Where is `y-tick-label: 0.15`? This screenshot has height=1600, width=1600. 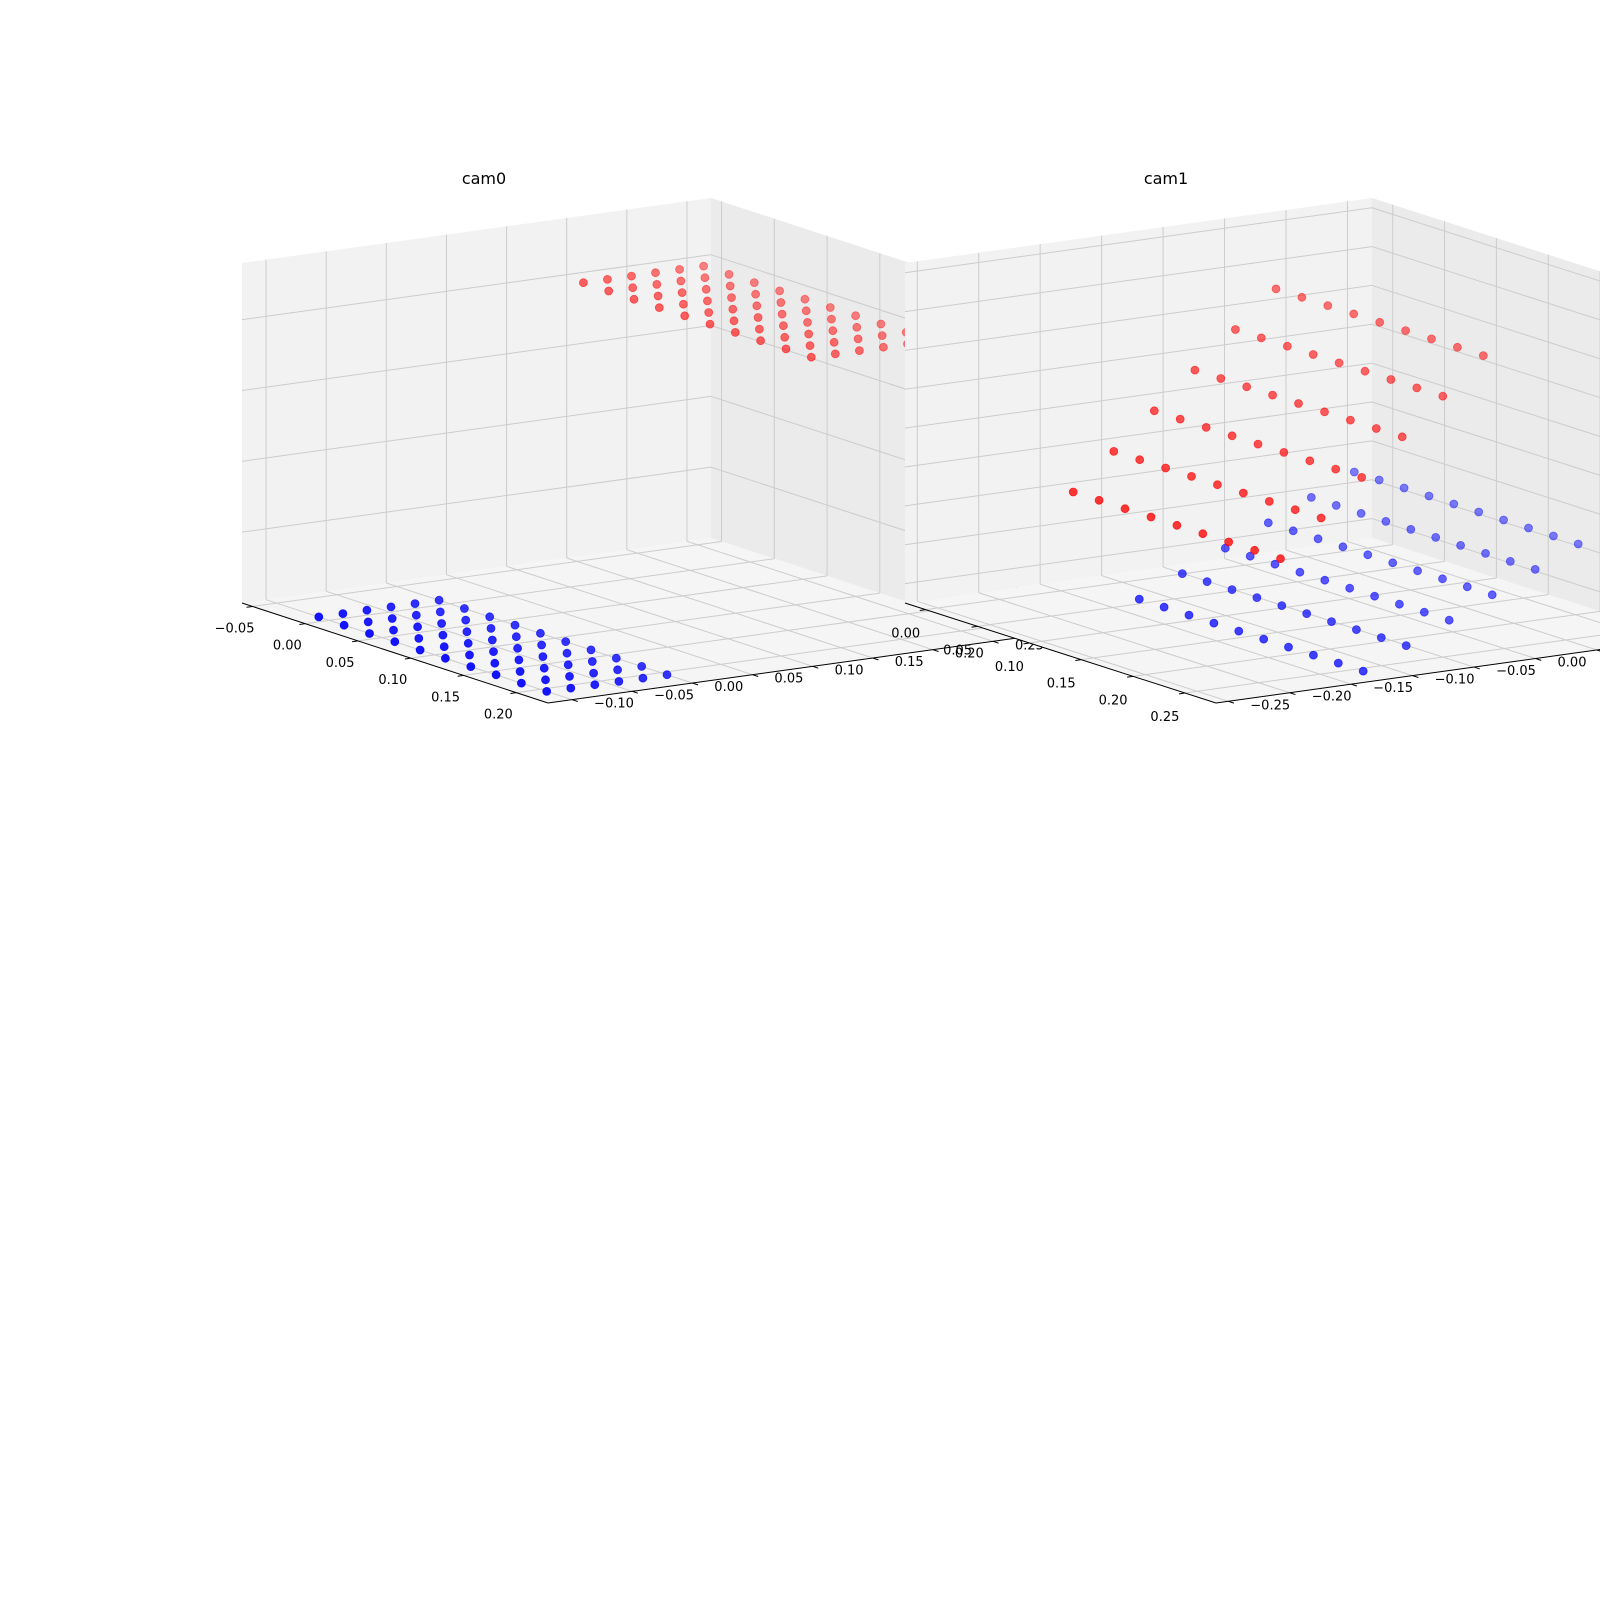 y-tick-label: 0.15 is located at coordinates (909, 662).